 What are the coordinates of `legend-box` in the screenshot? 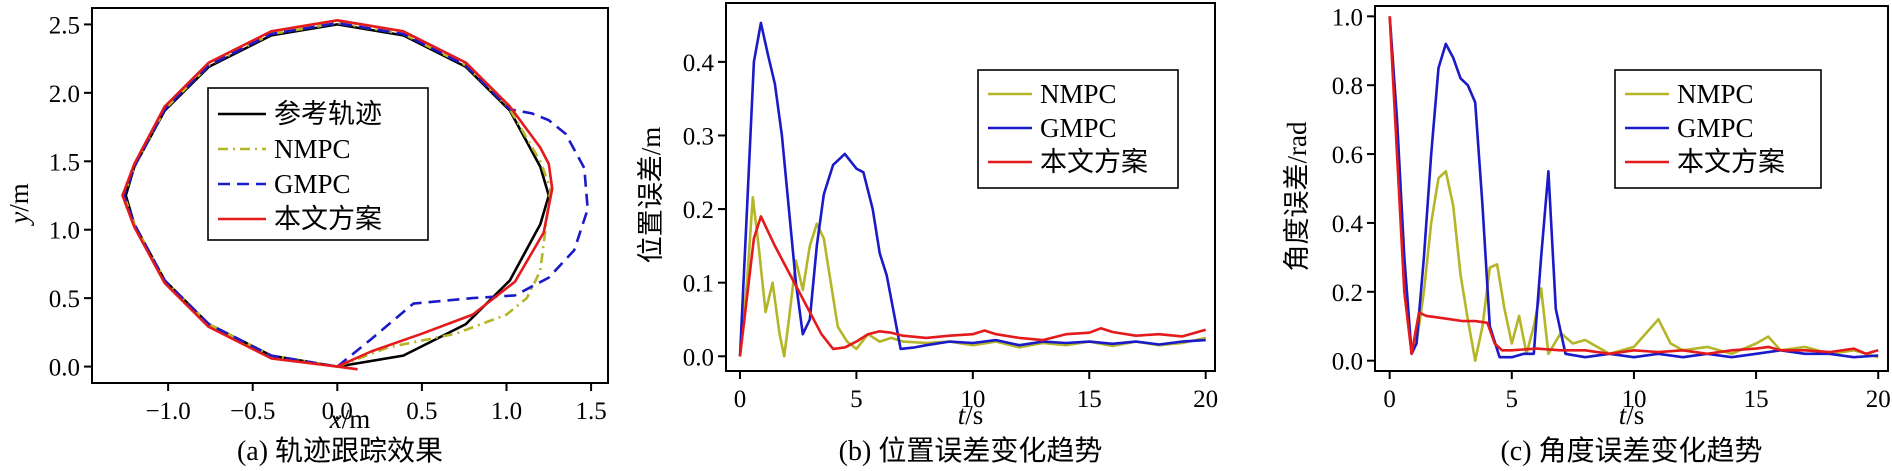 It's located at (318, 164).